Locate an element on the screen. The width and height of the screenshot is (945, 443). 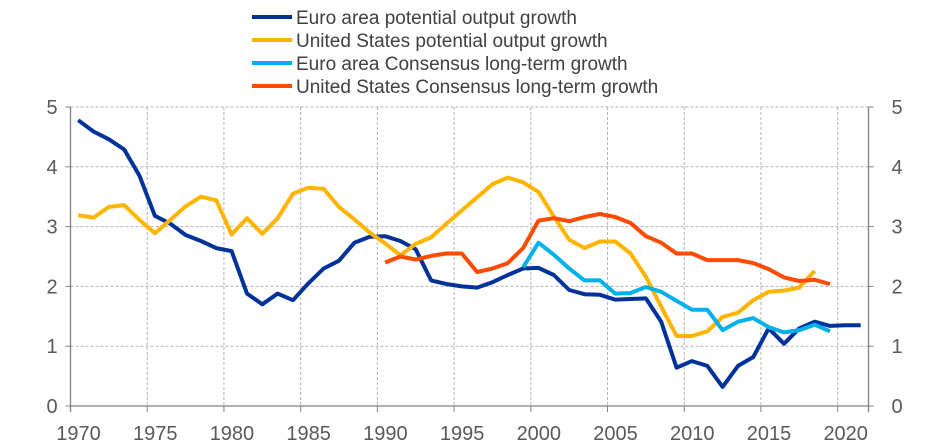
x-tick-label: 2020 is located at coordinates (845, 433).